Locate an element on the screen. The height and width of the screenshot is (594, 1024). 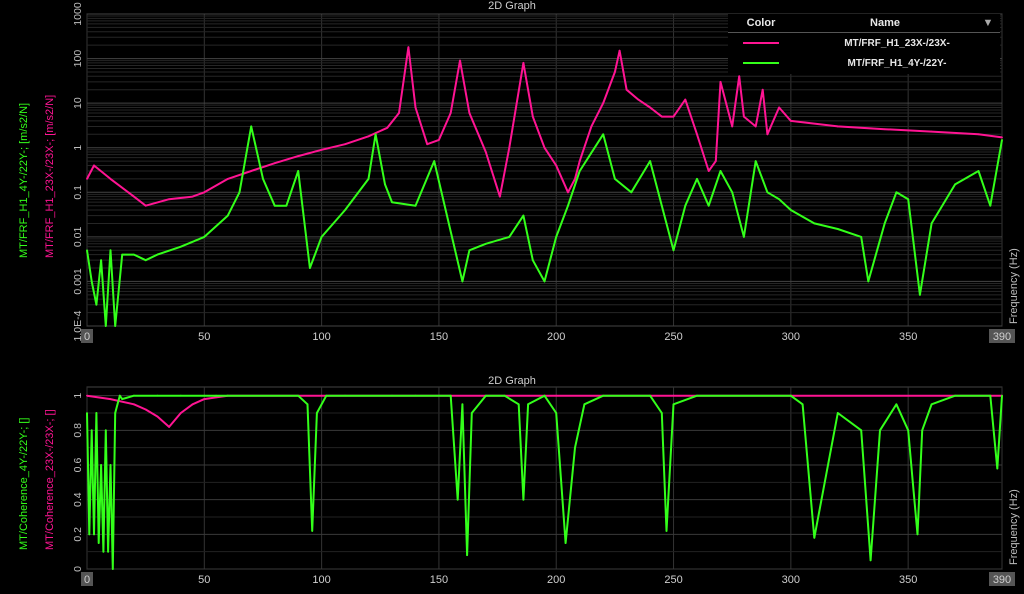
x-tick-box is located at coordinates (1002, 336).